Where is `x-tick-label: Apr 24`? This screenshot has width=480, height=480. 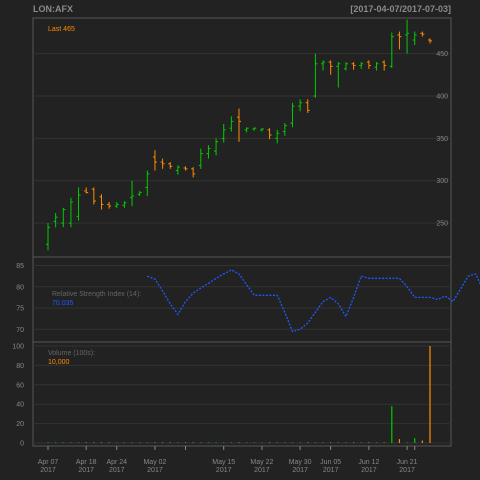
x-tick-label: Apr 24 is located at coordinates (116, 462).